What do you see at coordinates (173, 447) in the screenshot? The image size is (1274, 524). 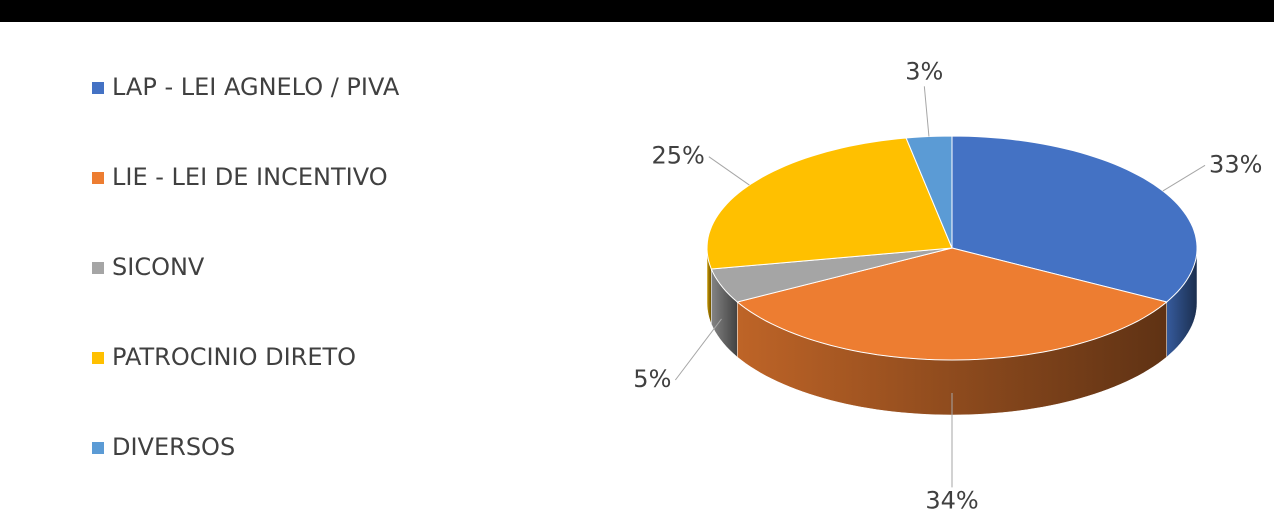 I see `legend-label: DIVERSOS` at bounding box center [173, 447].